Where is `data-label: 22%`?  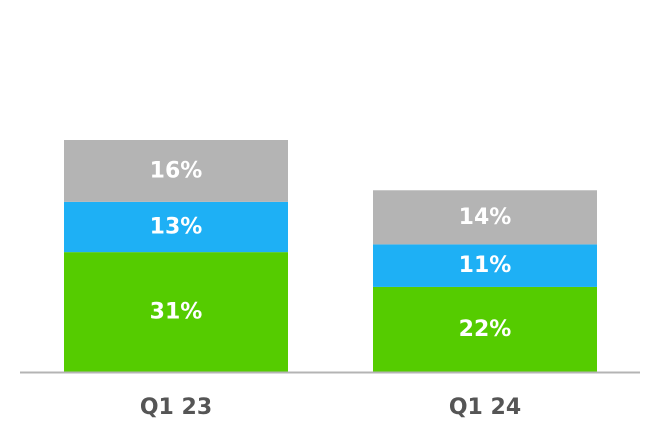
data-label: 22% is located at coordinates (485, 329).